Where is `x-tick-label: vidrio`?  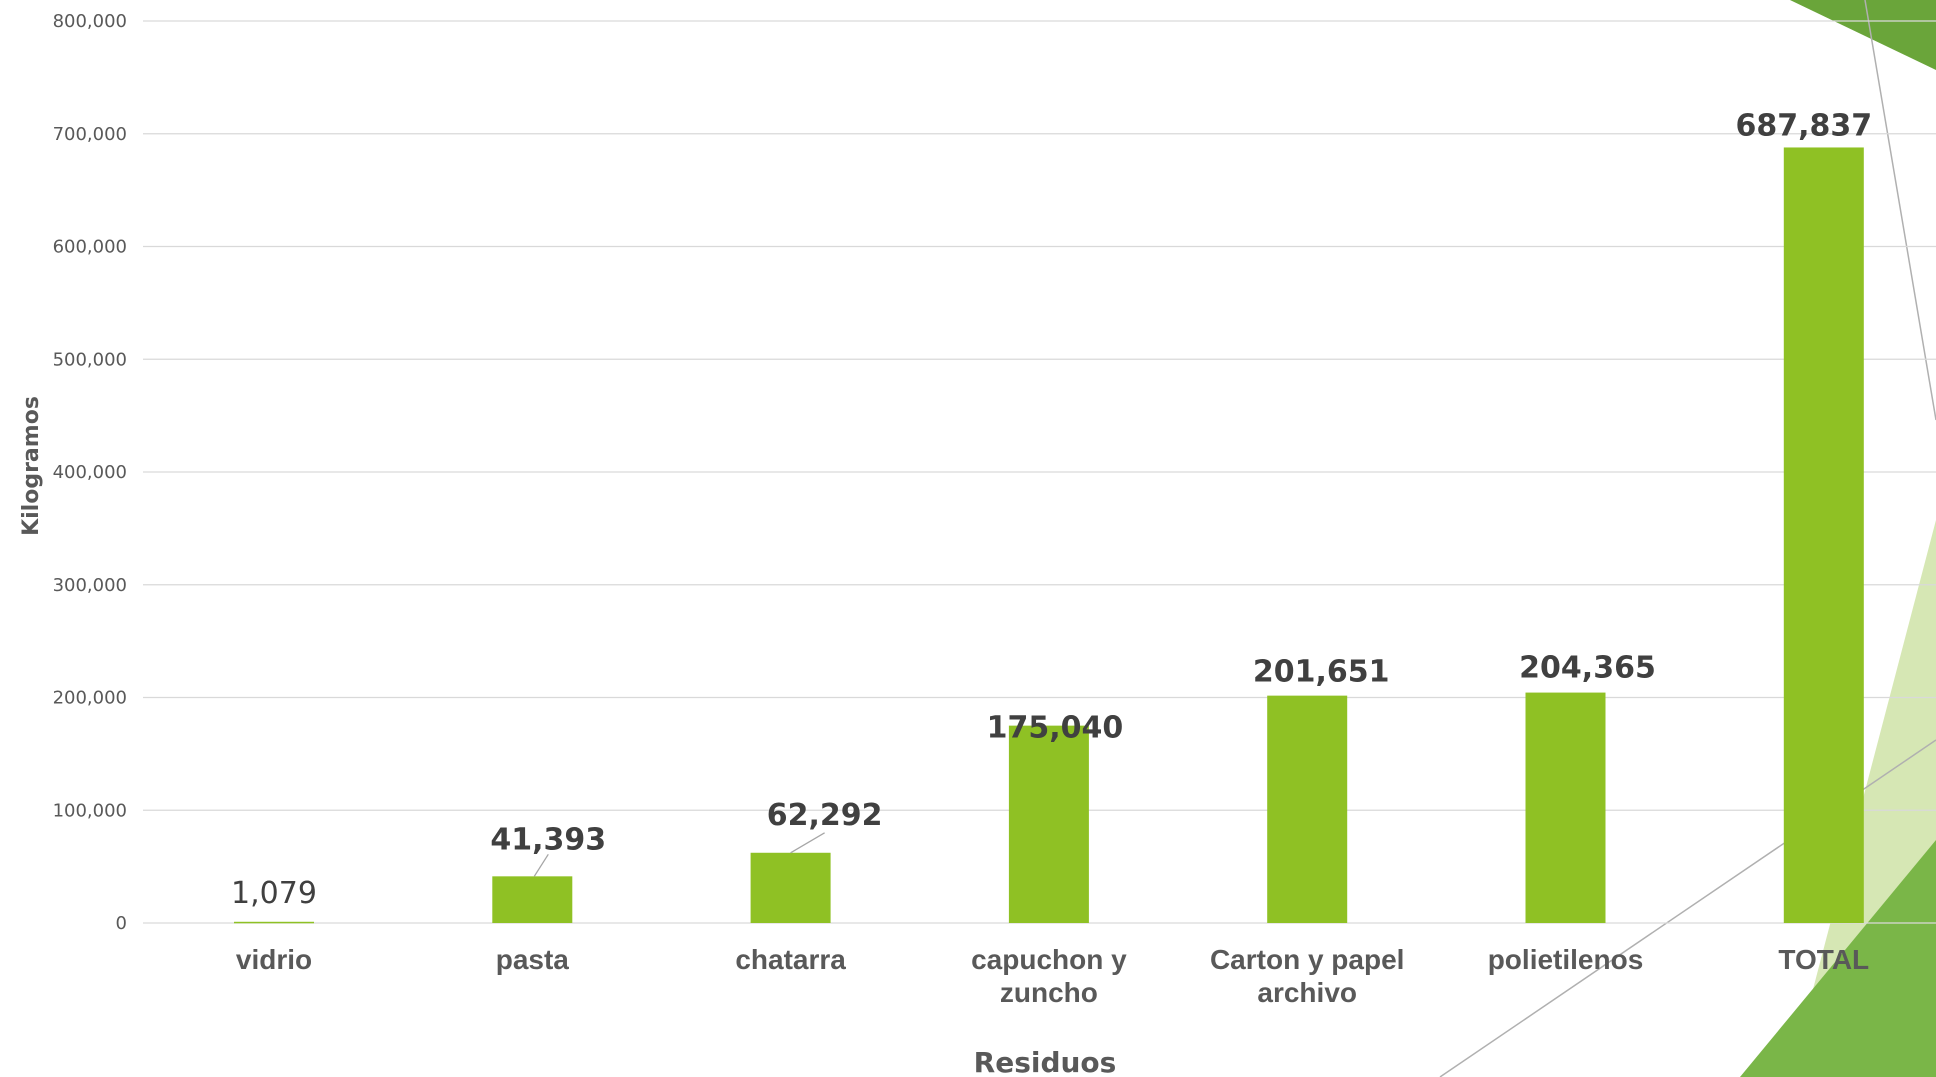
x-tick-label: vidrio is located at coordinates (274, 959).